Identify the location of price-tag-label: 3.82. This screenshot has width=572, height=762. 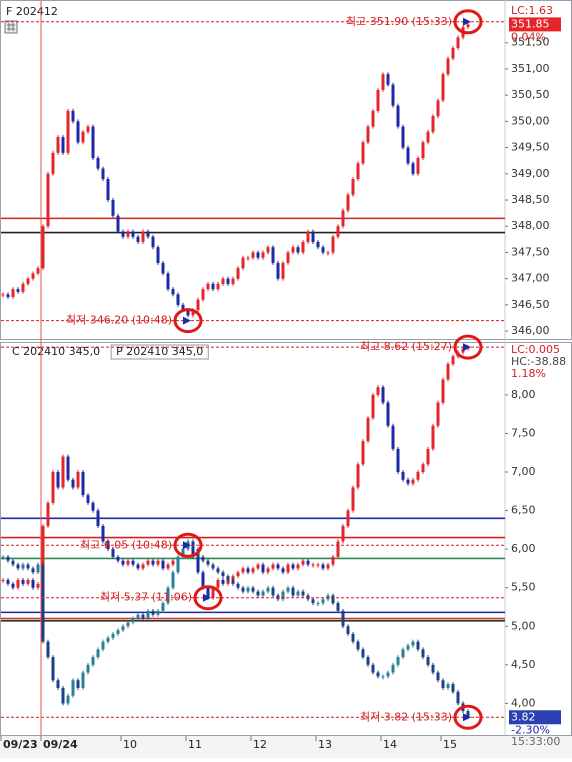
(523, 716).